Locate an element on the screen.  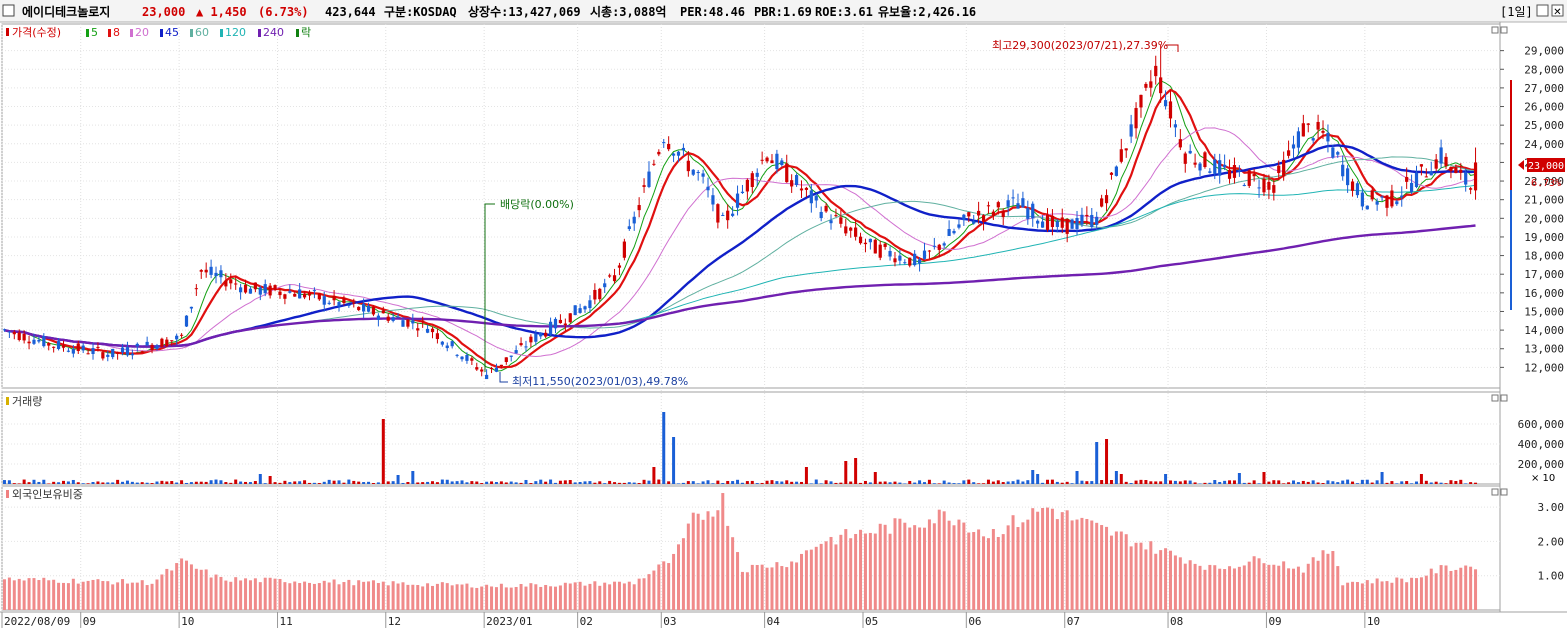
current-price-box is located at coordinates (1546, 165).